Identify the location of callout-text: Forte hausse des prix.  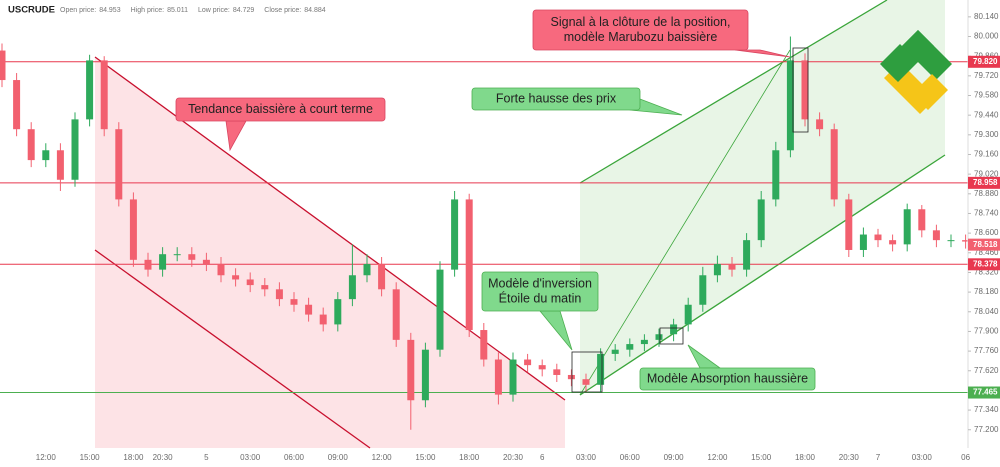
(556, 98).